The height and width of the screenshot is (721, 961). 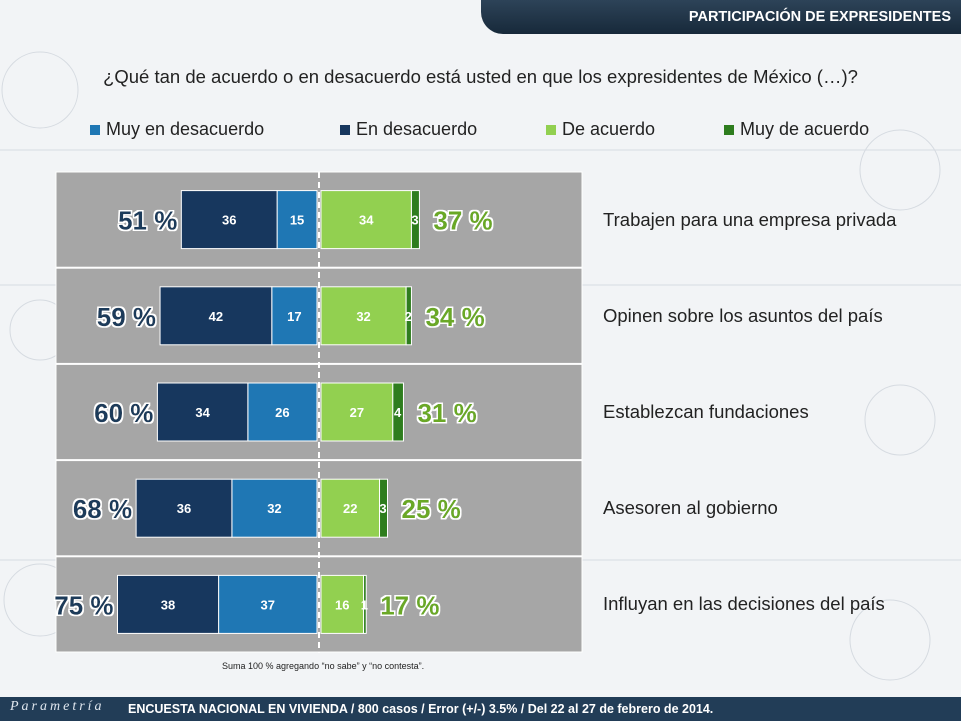 I want to click on legend-label: Muy en desacuerdo, so click(x=185, y=129).